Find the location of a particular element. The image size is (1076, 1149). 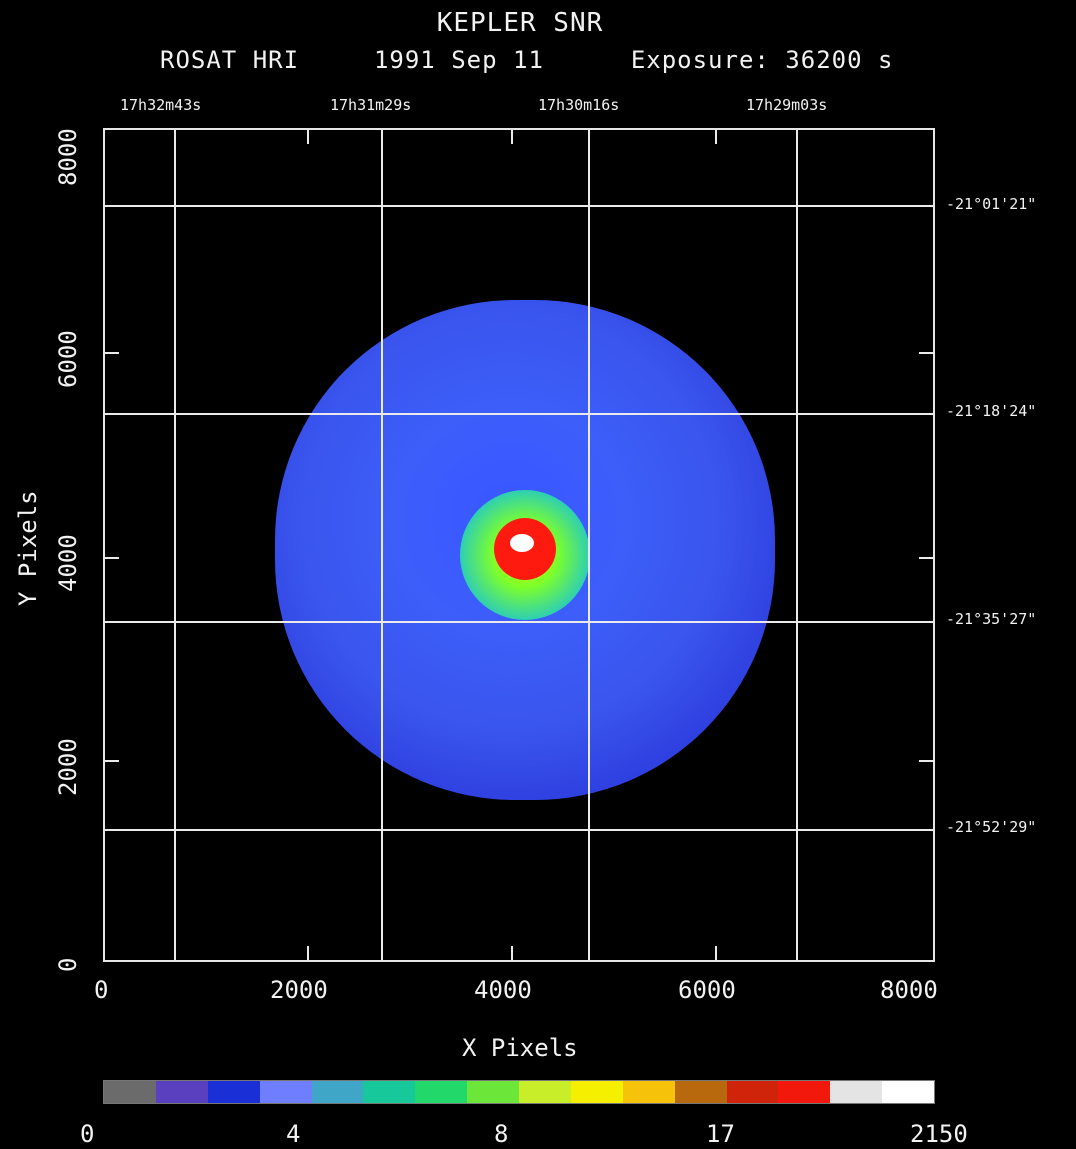

x-tick-label: 2000 is located at coordinates (299, 990).